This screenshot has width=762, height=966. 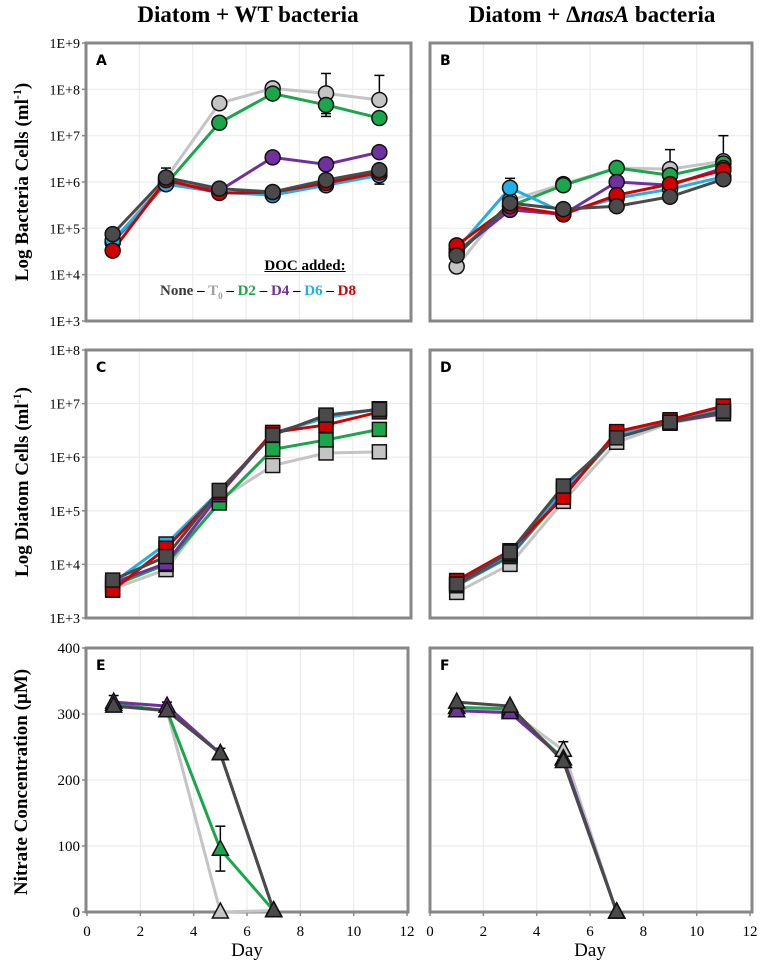 I want to click on panel-label: A, so click(x=101, y=61).